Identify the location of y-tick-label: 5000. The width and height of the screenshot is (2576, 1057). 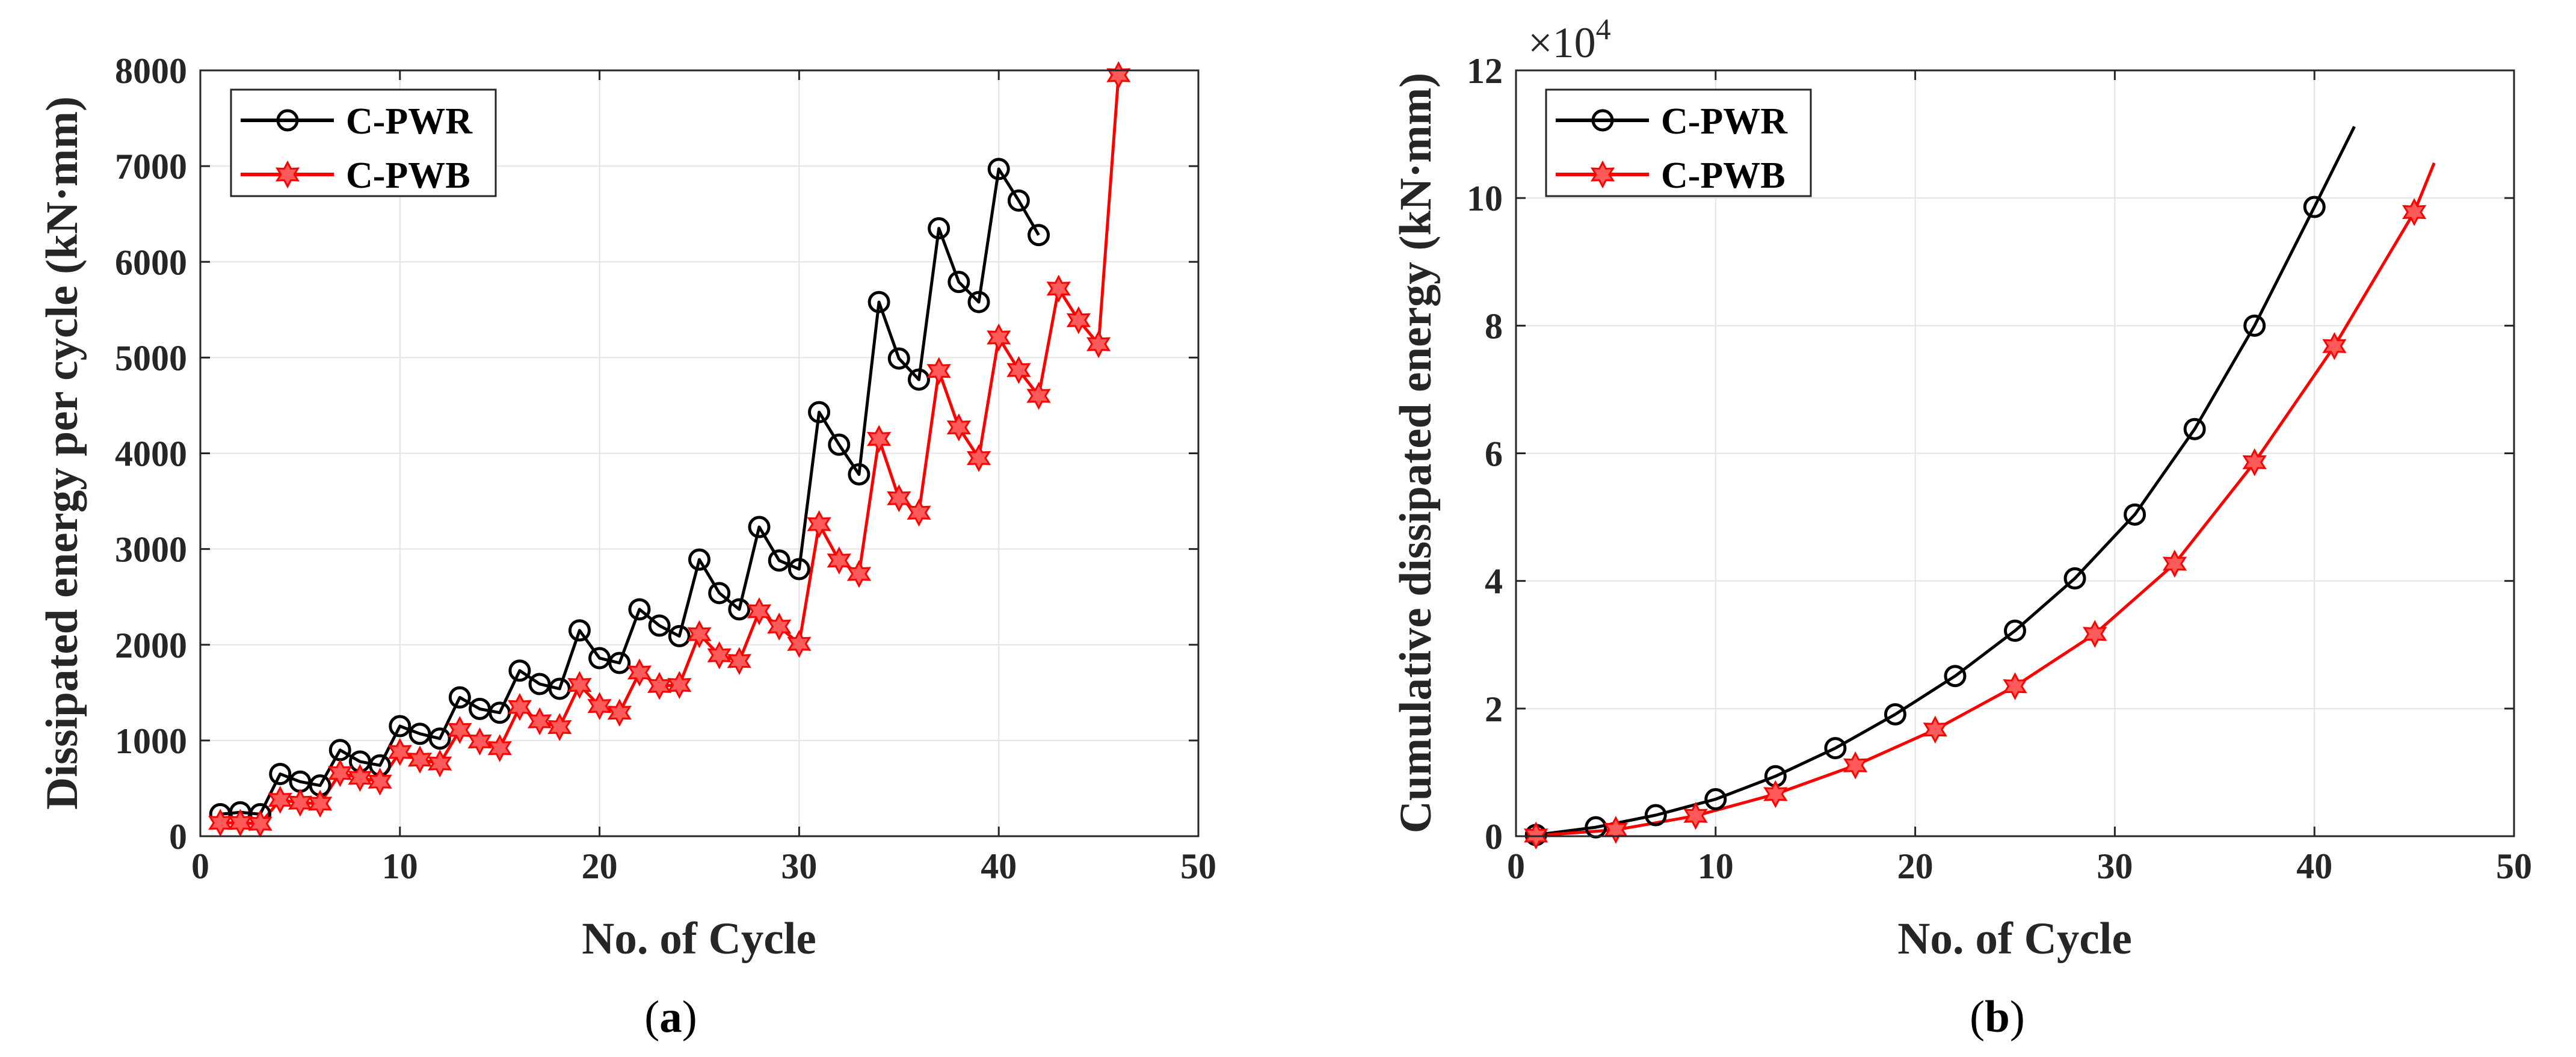
(151, 358).